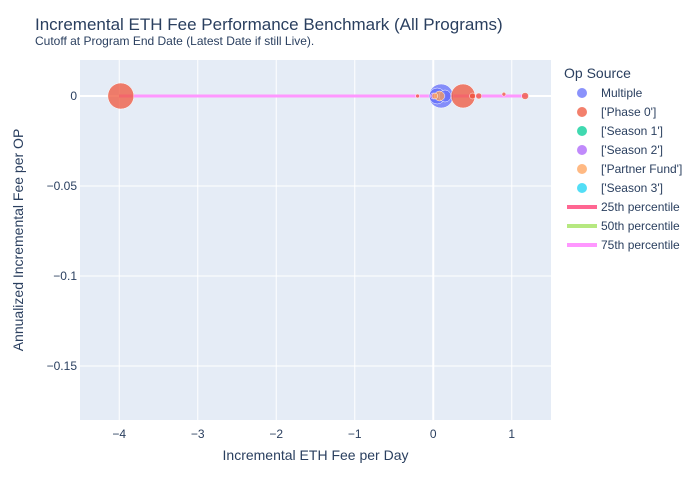 Image resolution: width=700 pixels, height=500 pixels. I want to click on y-tick-label: 0, so click(73, 96).